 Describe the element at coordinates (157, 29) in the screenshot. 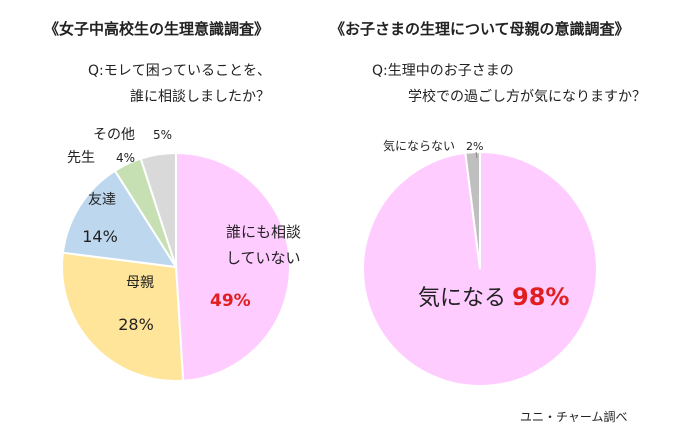

I see `left-chart-title: 《女子中高校生の生理意識調査》` at that location.